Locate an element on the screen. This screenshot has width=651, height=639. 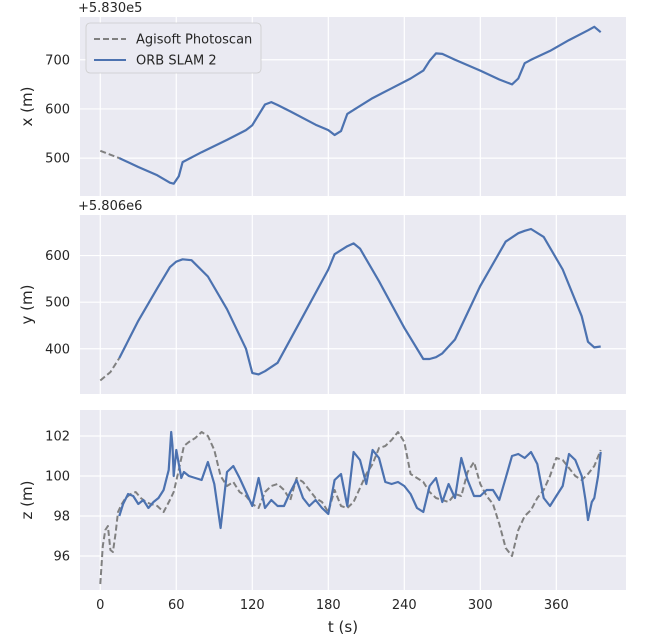
y-tick-label: 98 is located at coordinates (61, 517).